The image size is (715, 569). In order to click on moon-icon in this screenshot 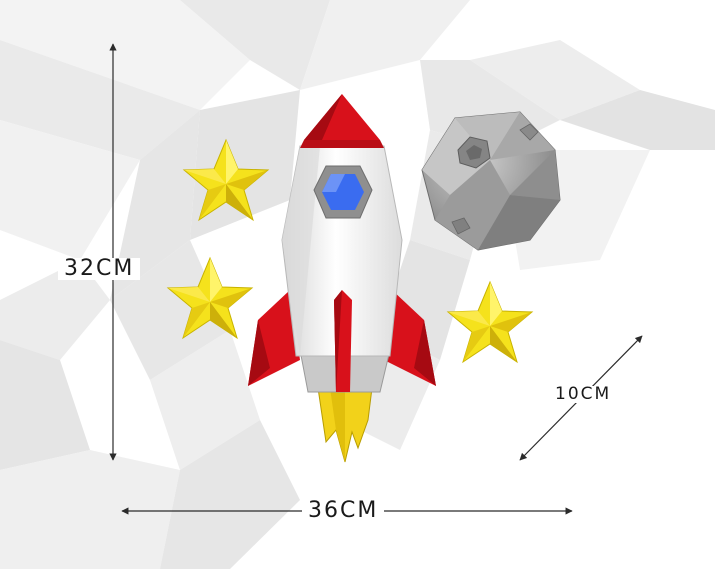, I will do `click(491, 181)`.